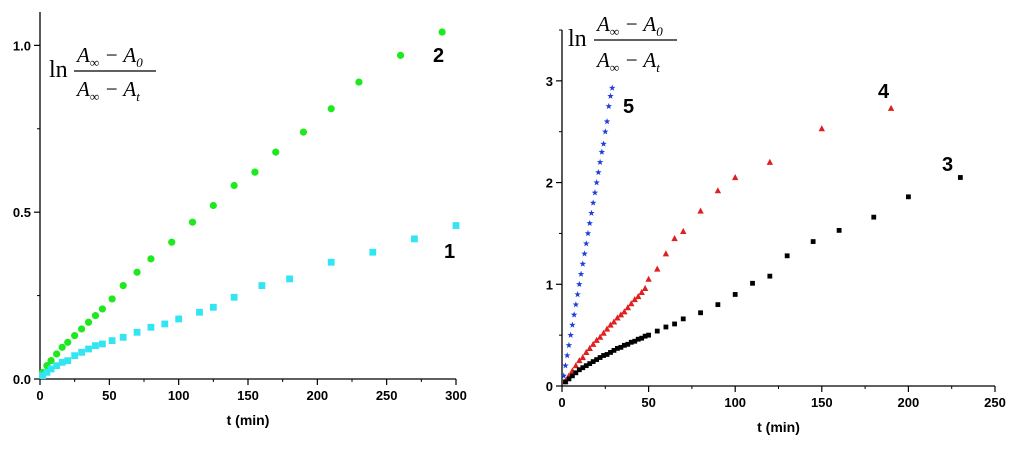 The height and width of the screenshot is (454, 1024). Describe the element at coordinates (456, 395) in the screenshot. I see `x-tick-label: 300` at that location.